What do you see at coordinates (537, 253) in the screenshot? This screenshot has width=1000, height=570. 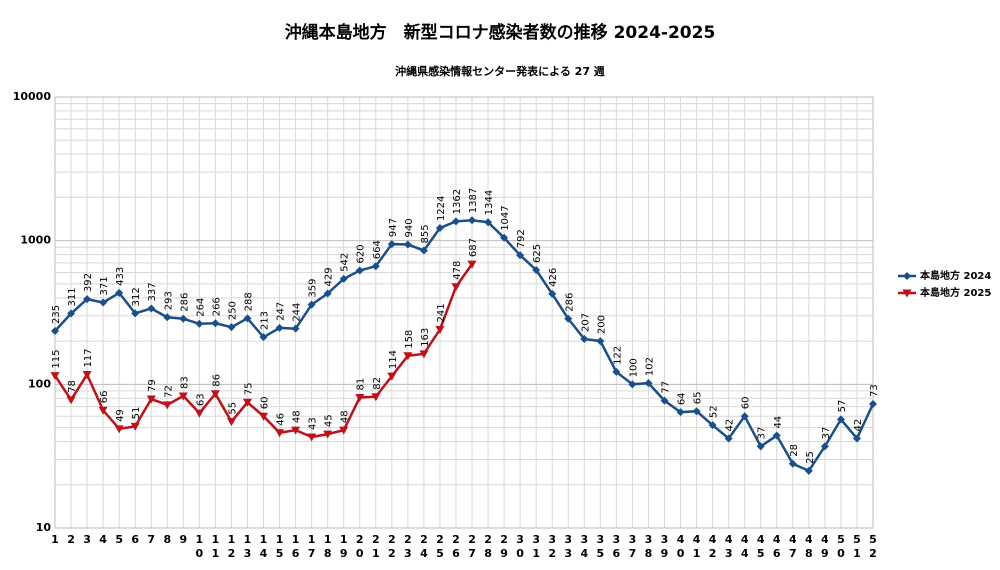 I see `data-label: 625` at bounding box center [537, 253].